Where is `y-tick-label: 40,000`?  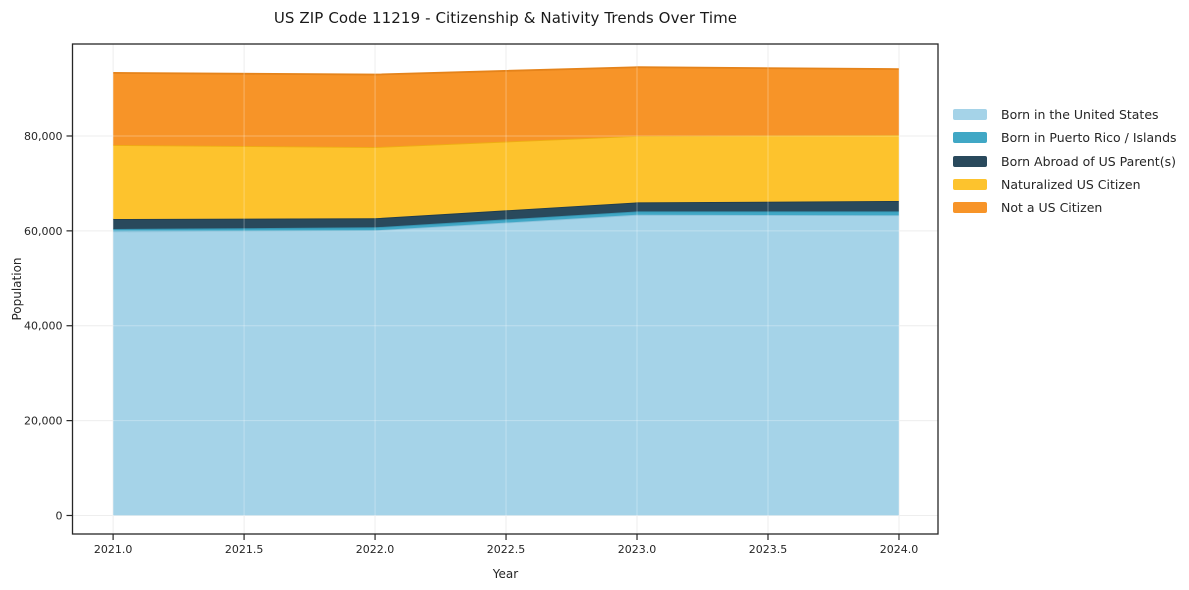
y-tick-label: 40,000 is located at coordinates (43, 326).